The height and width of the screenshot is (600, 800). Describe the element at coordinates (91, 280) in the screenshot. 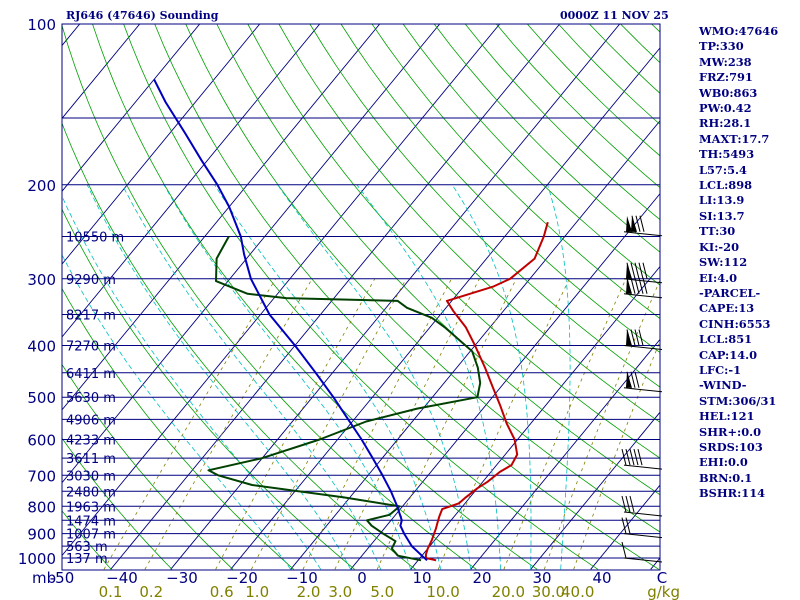

I see `height-label: 9290 m` at that location.